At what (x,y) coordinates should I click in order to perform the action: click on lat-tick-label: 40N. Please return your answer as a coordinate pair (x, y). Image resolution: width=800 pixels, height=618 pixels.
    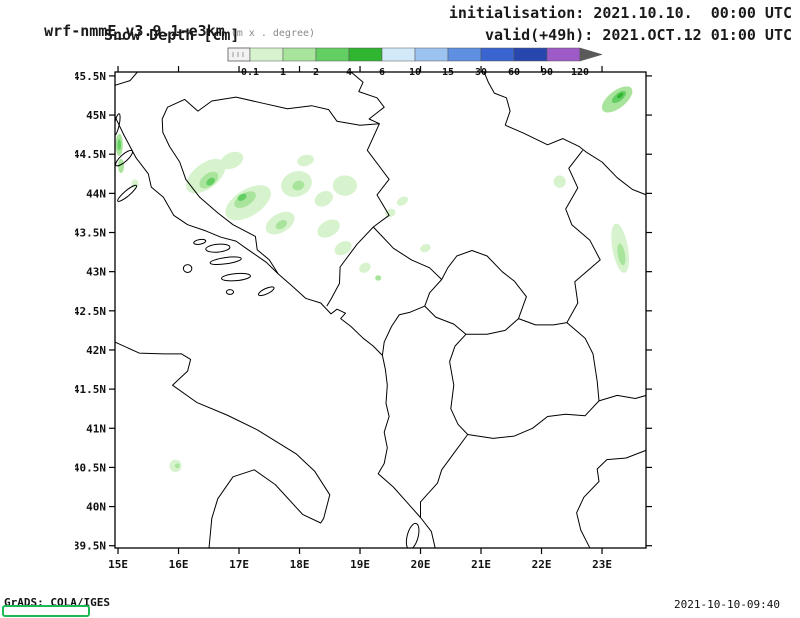
    Looking at the image, I should click on (96, 507).